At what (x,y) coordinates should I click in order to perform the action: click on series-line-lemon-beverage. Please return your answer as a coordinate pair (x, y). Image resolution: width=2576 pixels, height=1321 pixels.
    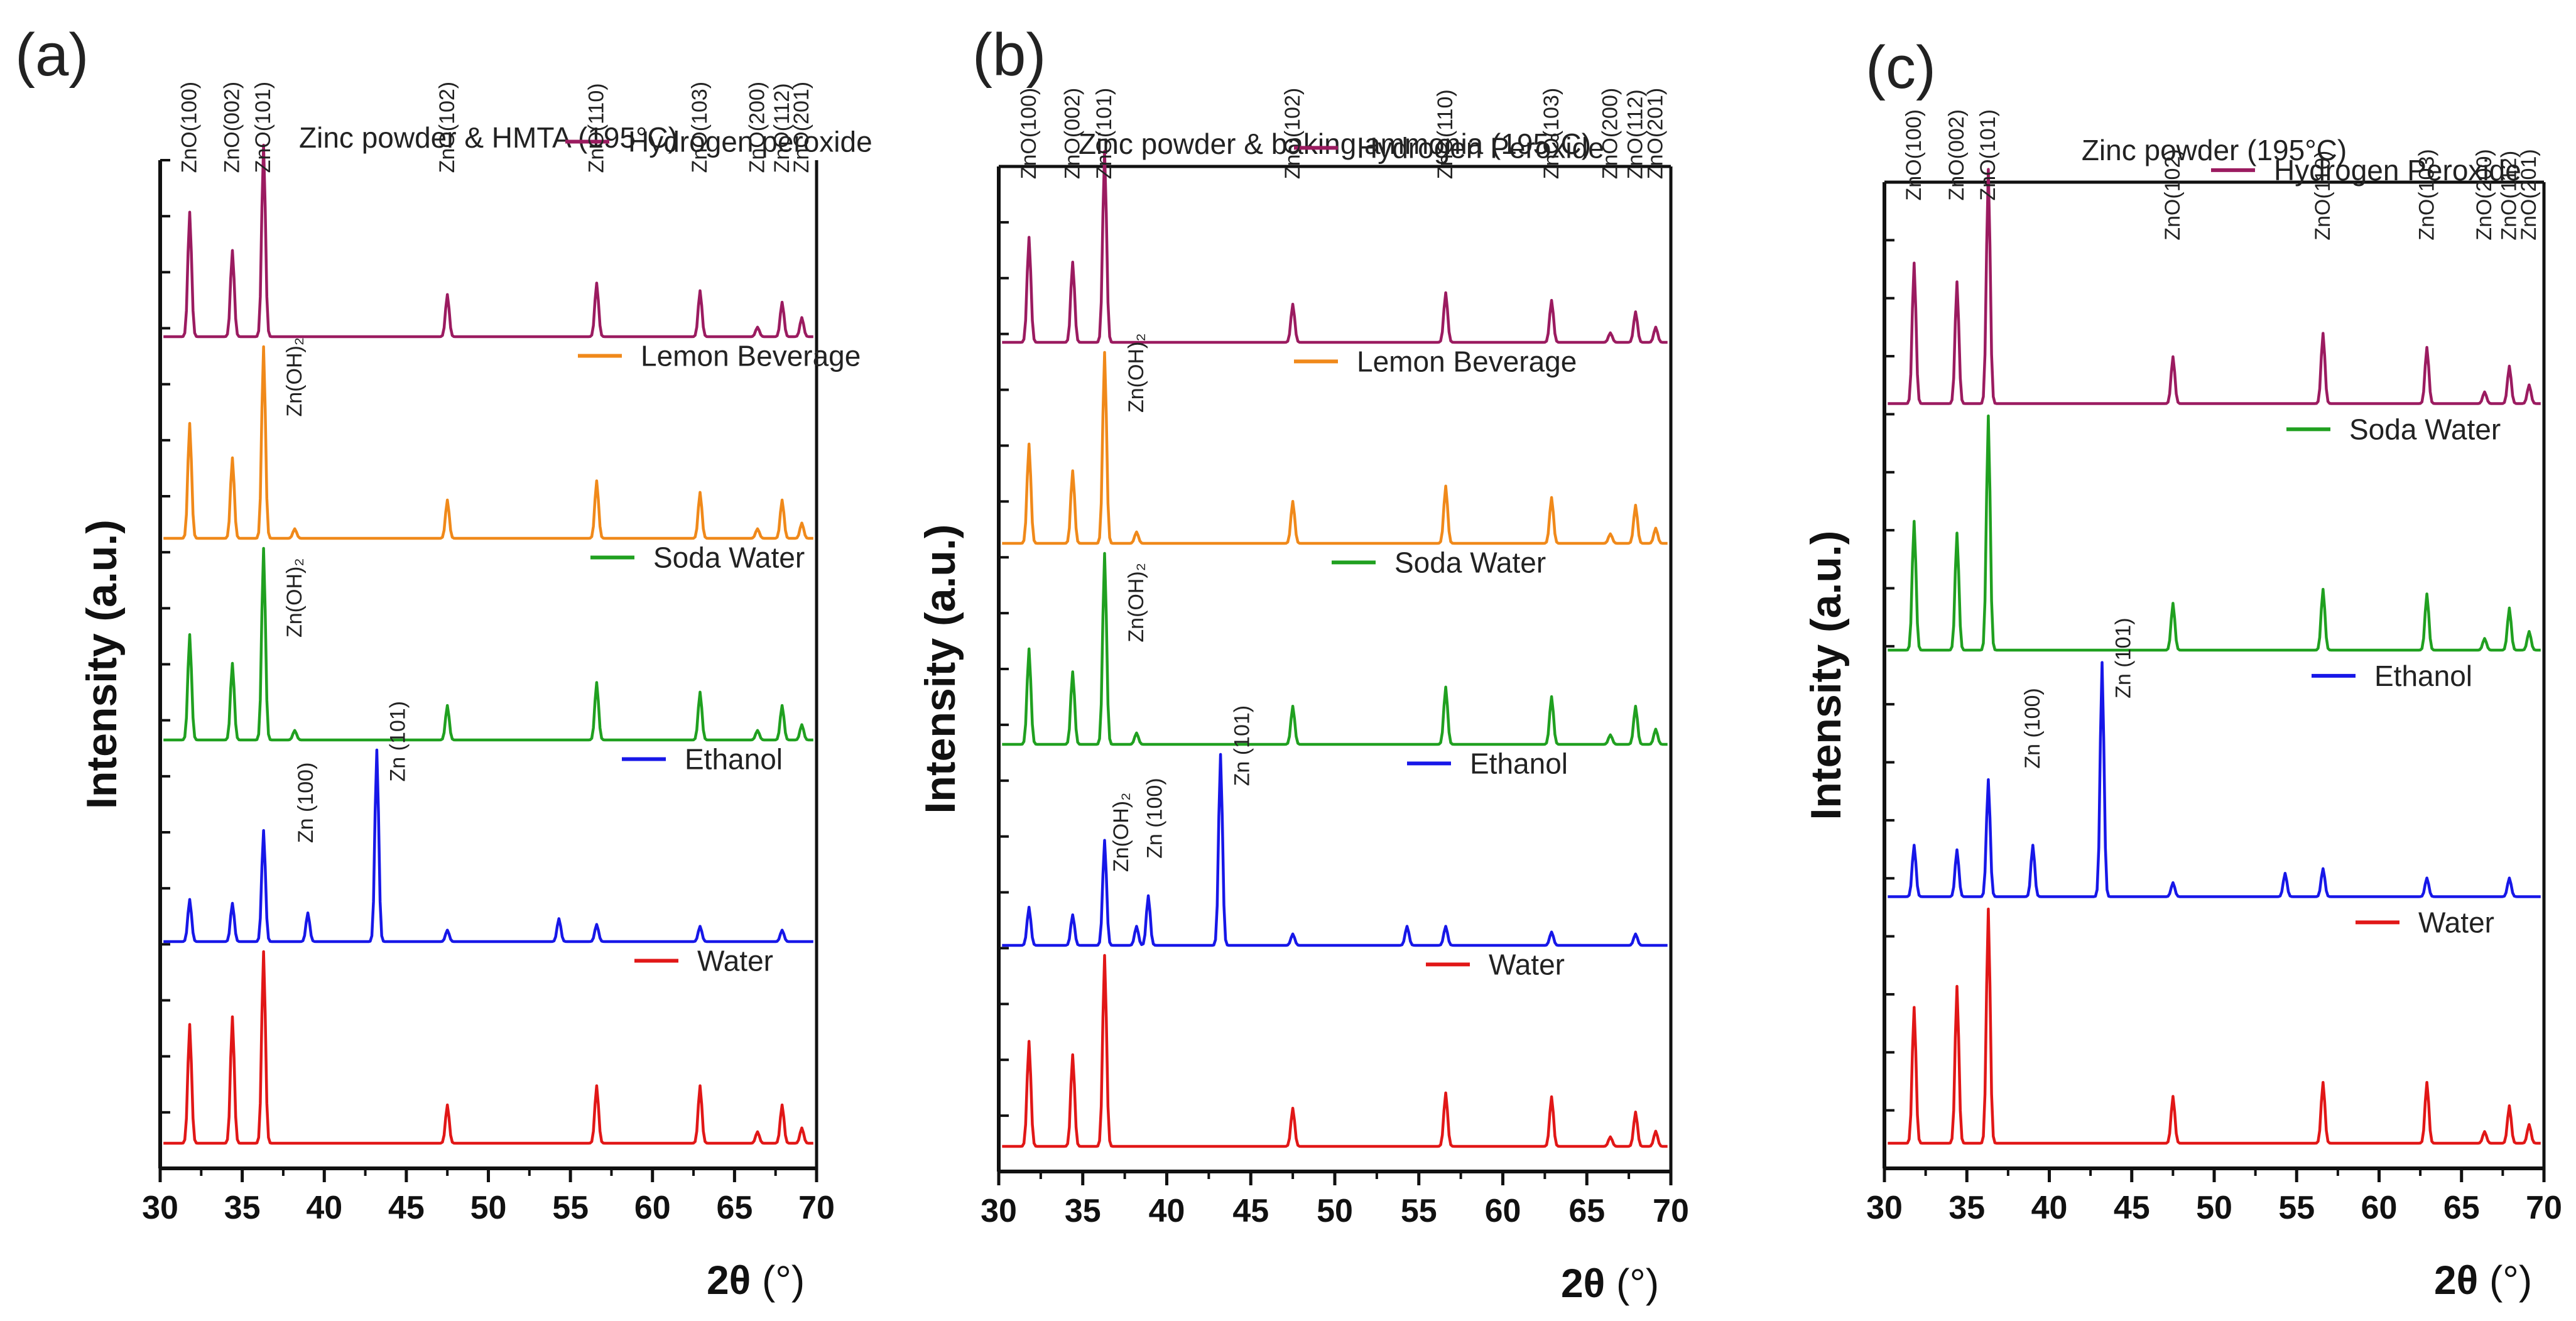
    Looking at the image, I should click on (488, 442).